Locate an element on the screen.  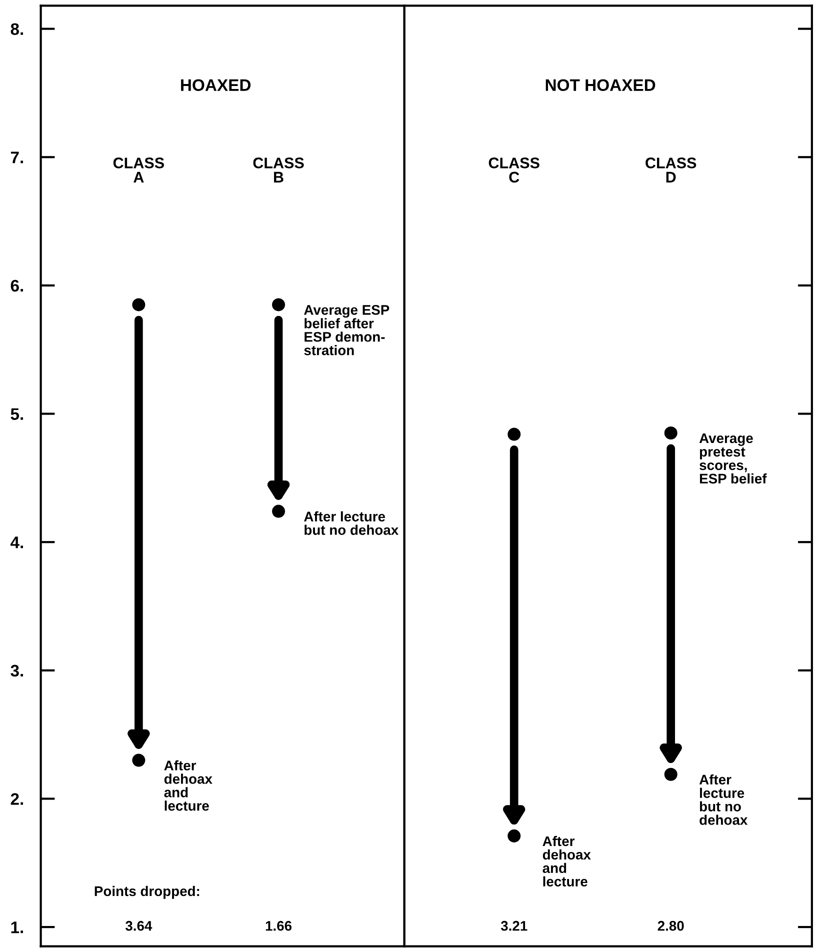
category-label: CLASS A is located at coordinates (138, 170).